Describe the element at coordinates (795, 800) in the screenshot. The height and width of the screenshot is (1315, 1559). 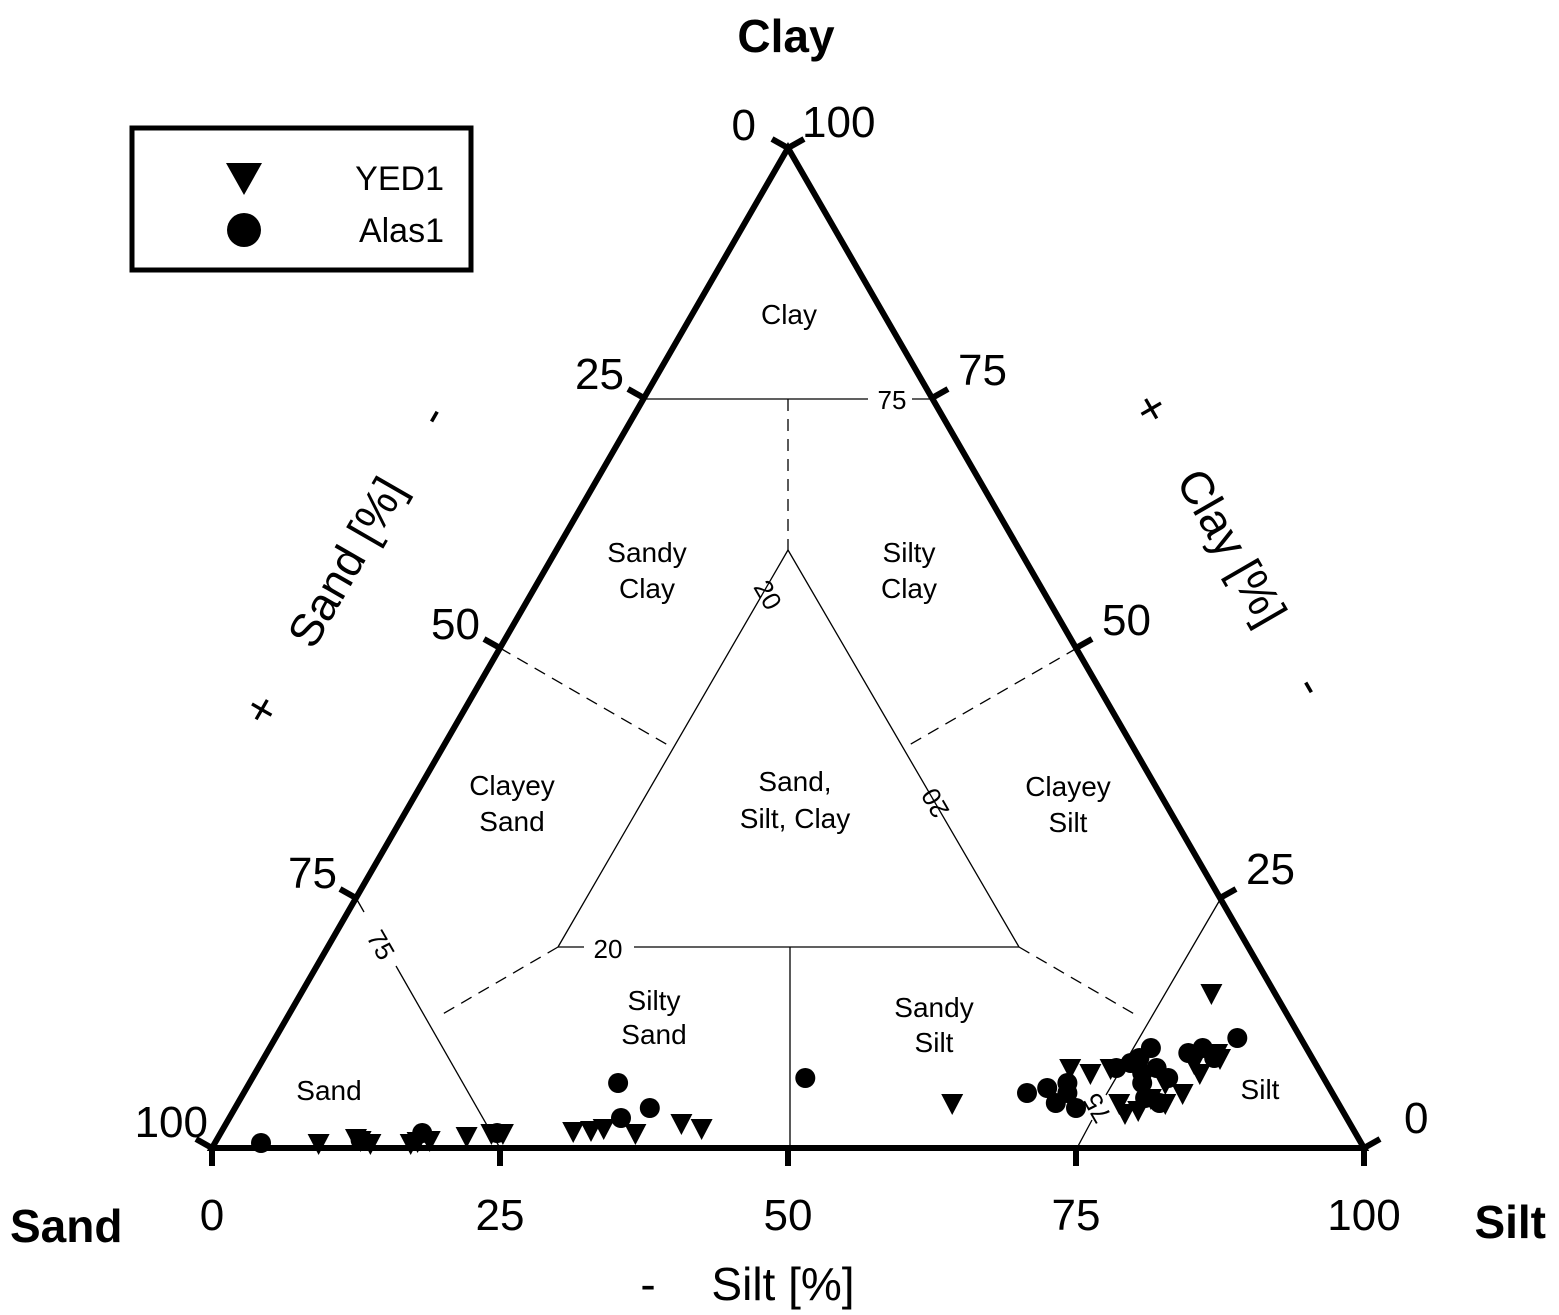
I see `region-sand-silt-clay: Sand, Silt, Clay` at that location.